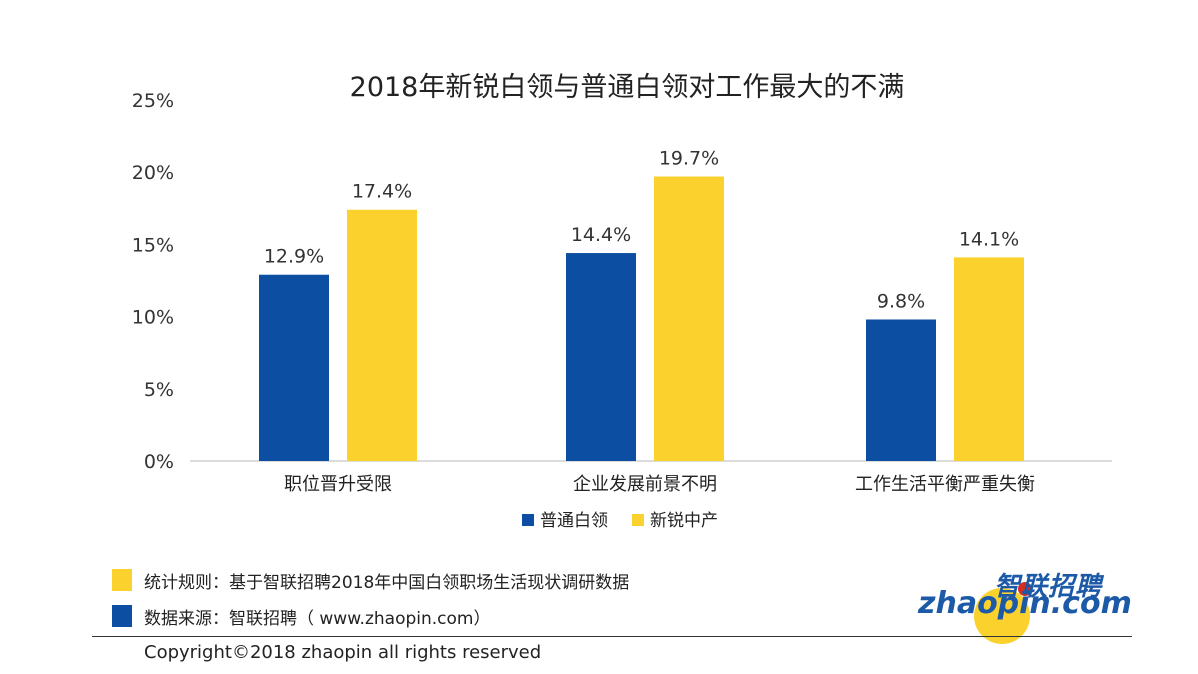 The height and width of the screenshot is (674, 1198). What do you see at coordinates (989, 239) in the screenshot?
I see `bar-value-label: 14.1%` at bounding box center [989, 239].